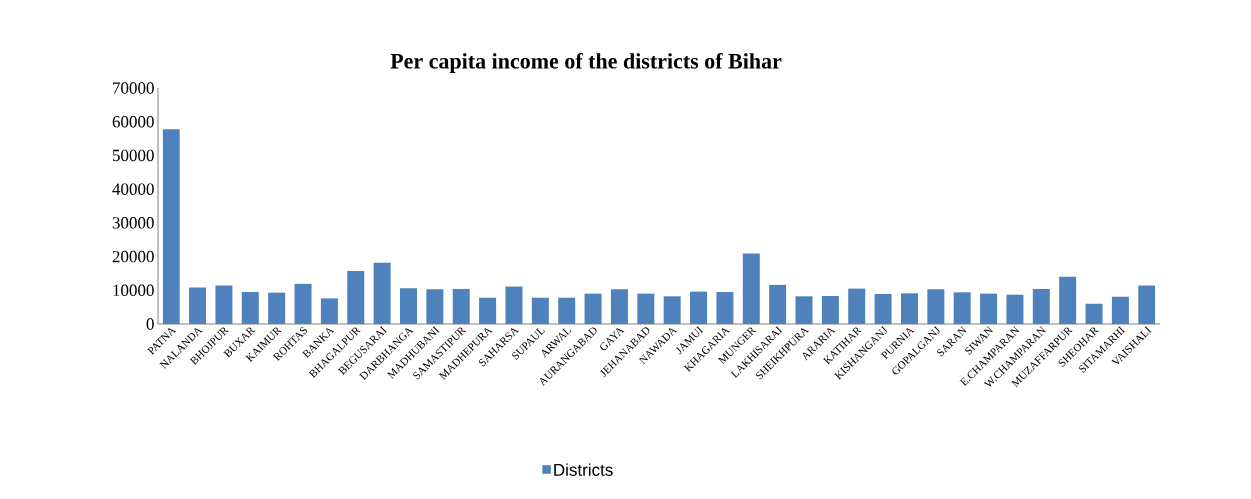  I want to click on y-tick-label: 70000, so click(133, 88).